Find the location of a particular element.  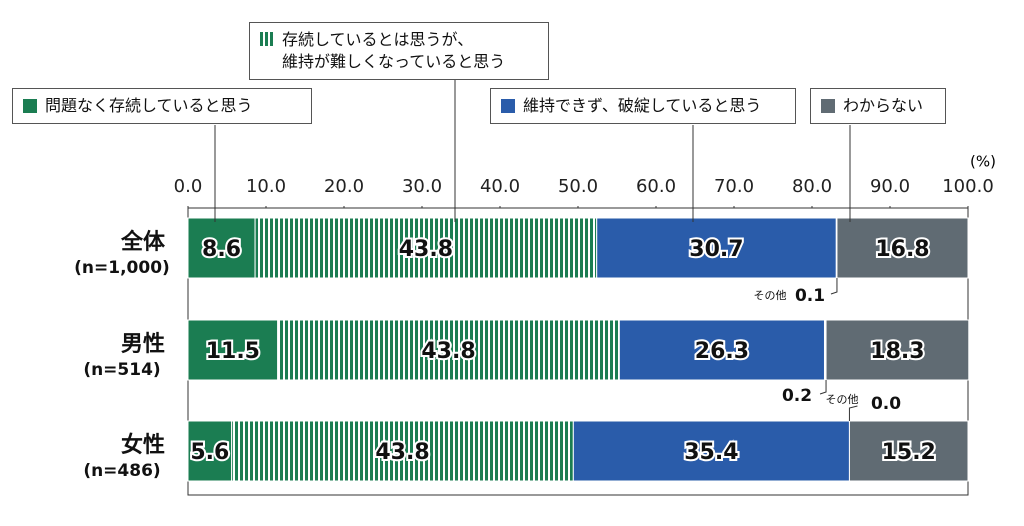

legend-label: 存続しているとは思うが、 維持が難しくなっていると思う is located at coordinates (394, 50).